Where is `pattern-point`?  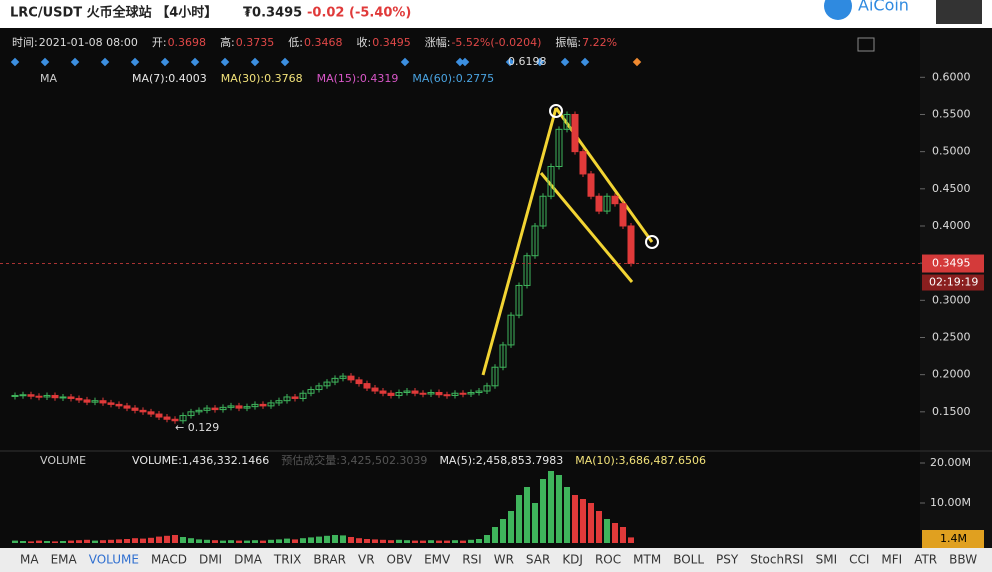
pattern-point is located at coordinates (556, 111).